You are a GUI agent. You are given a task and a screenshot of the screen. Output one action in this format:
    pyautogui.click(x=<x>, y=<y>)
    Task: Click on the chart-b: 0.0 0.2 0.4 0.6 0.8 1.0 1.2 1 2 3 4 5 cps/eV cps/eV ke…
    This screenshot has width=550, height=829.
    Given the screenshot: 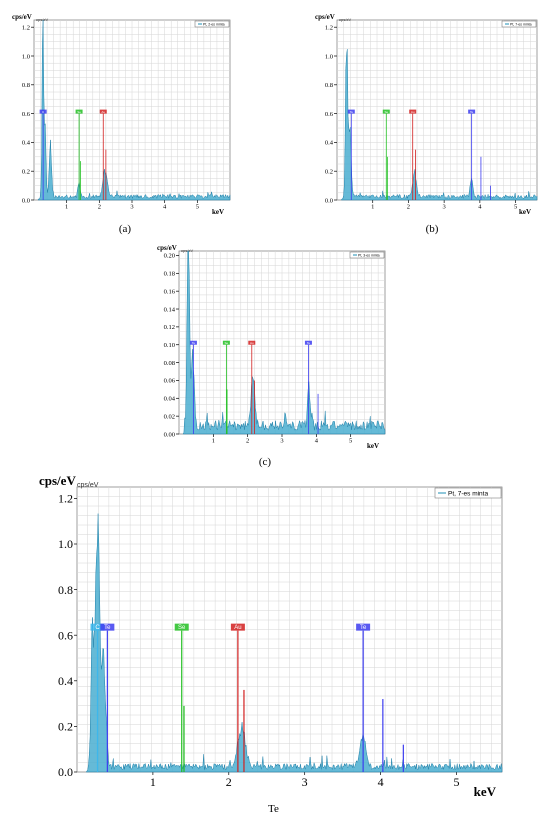 What is the action you would take?
    pyautogui.click(x=426, y=114)
    